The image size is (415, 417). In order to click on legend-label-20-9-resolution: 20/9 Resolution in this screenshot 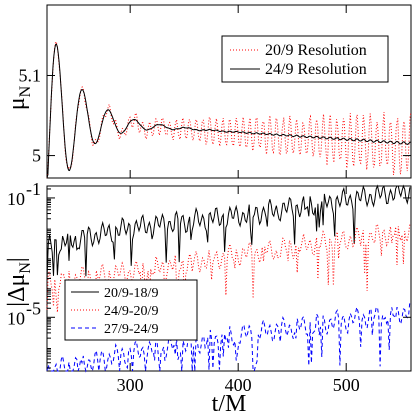, I will do `click(316, 50)`.